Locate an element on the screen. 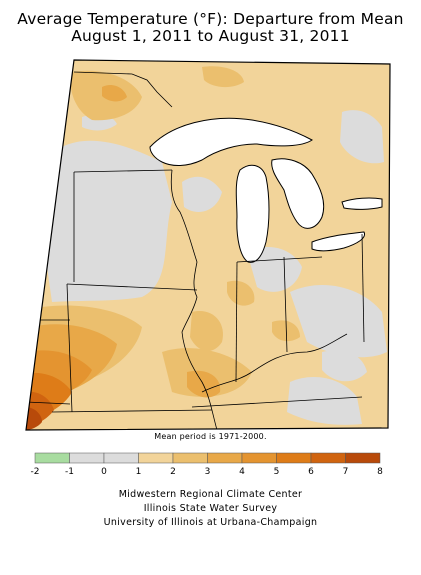  legend-tick-label: 7 is located at coordinates (346, 472).